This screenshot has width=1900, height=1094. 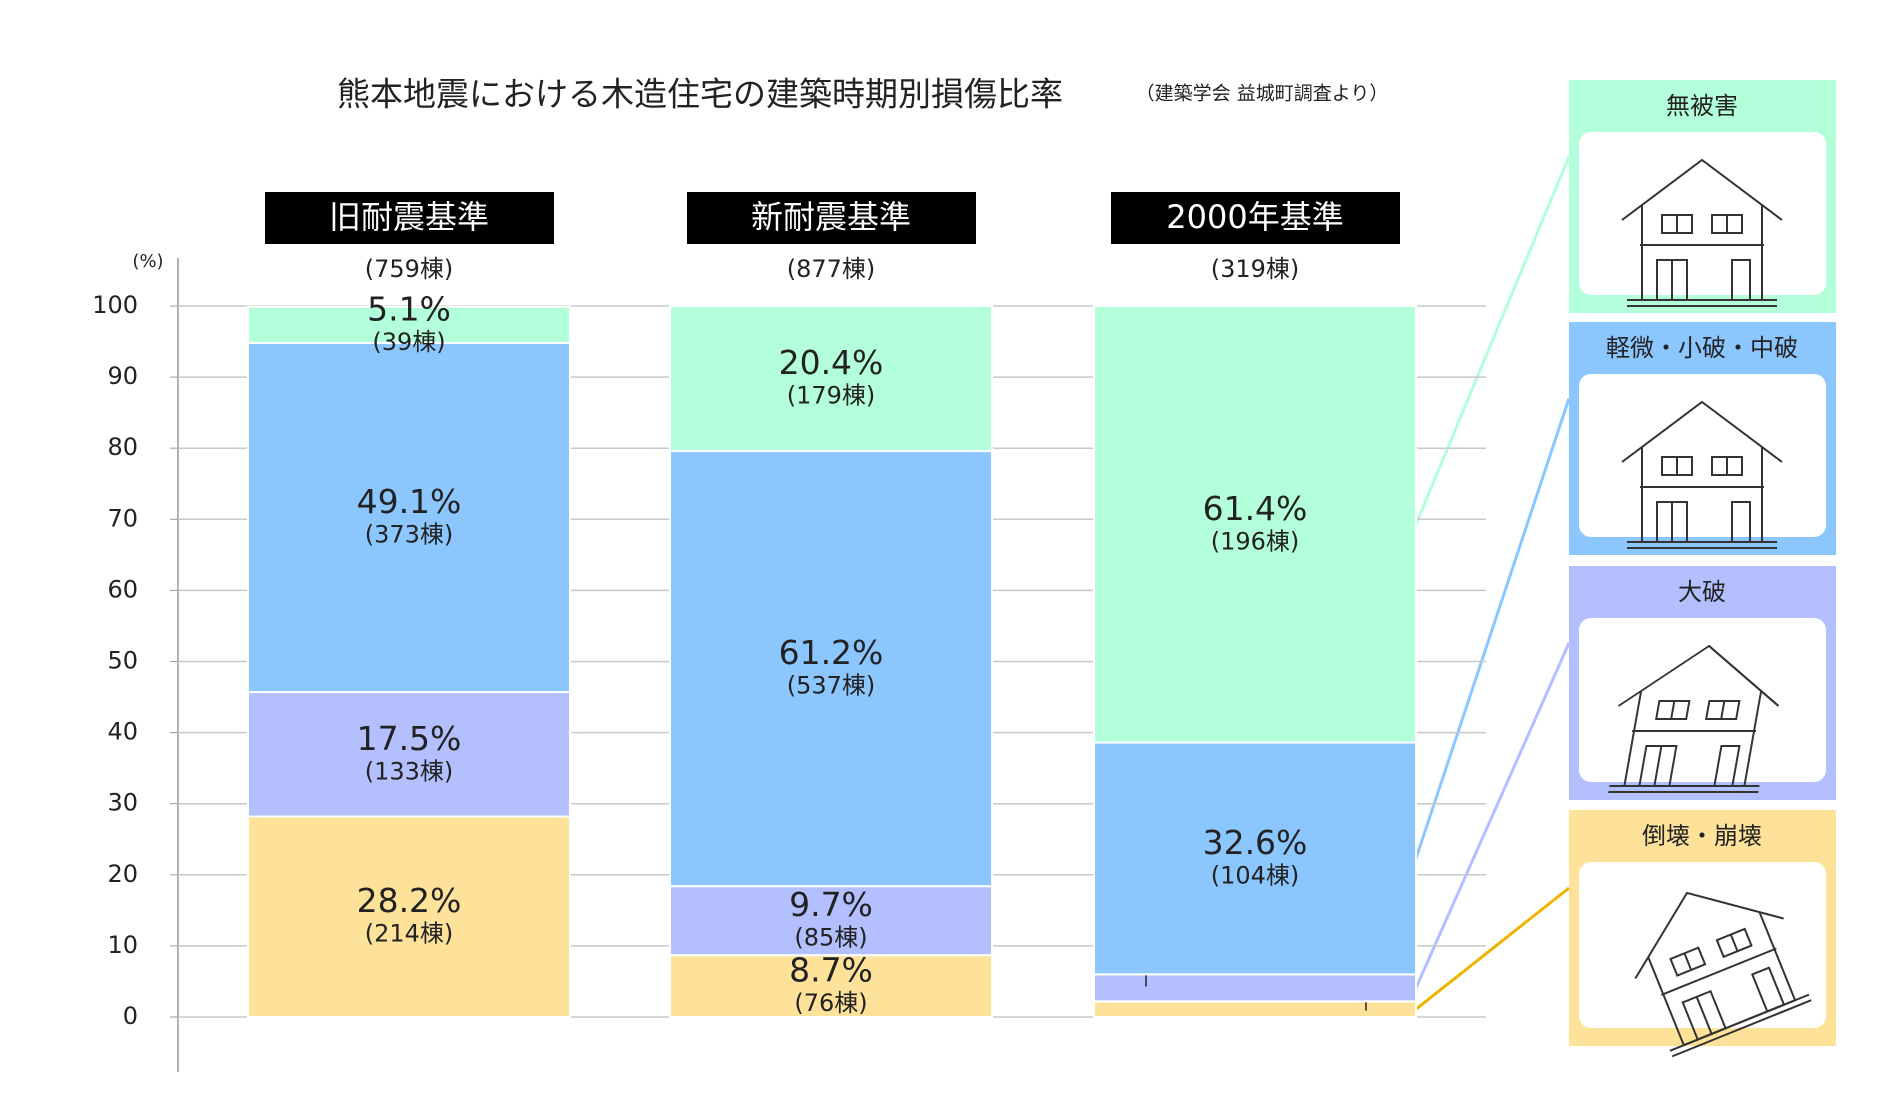 I want to click on value-label: 20.4%, so click(x=831, y=362).